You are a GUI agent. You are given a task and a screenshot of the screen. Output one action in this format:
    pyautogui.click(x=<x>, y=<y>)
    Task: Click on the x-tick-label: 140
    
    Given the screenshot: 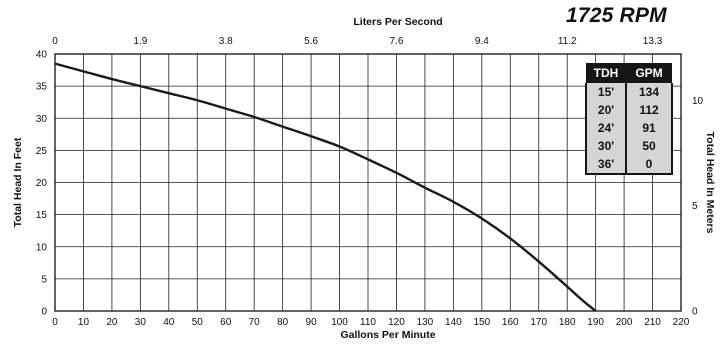 What is the action you would take?
    pyautogui.click(x=453, y=322)
    